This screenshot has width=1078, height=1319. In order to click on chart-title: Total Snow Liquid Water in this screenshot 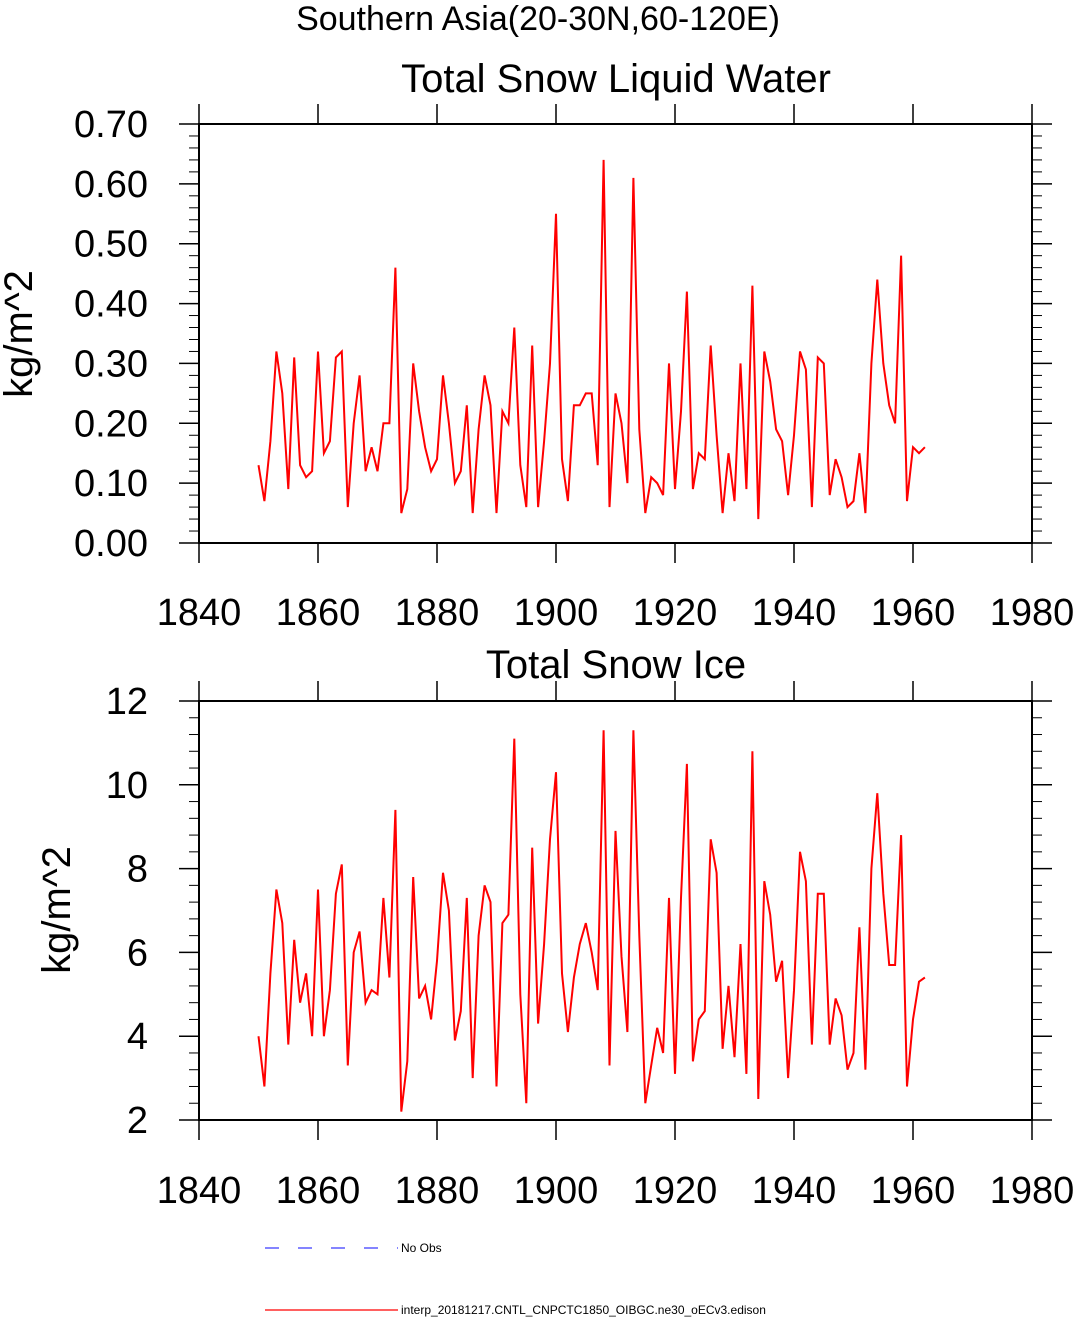, I will do `click(616, 79)`.